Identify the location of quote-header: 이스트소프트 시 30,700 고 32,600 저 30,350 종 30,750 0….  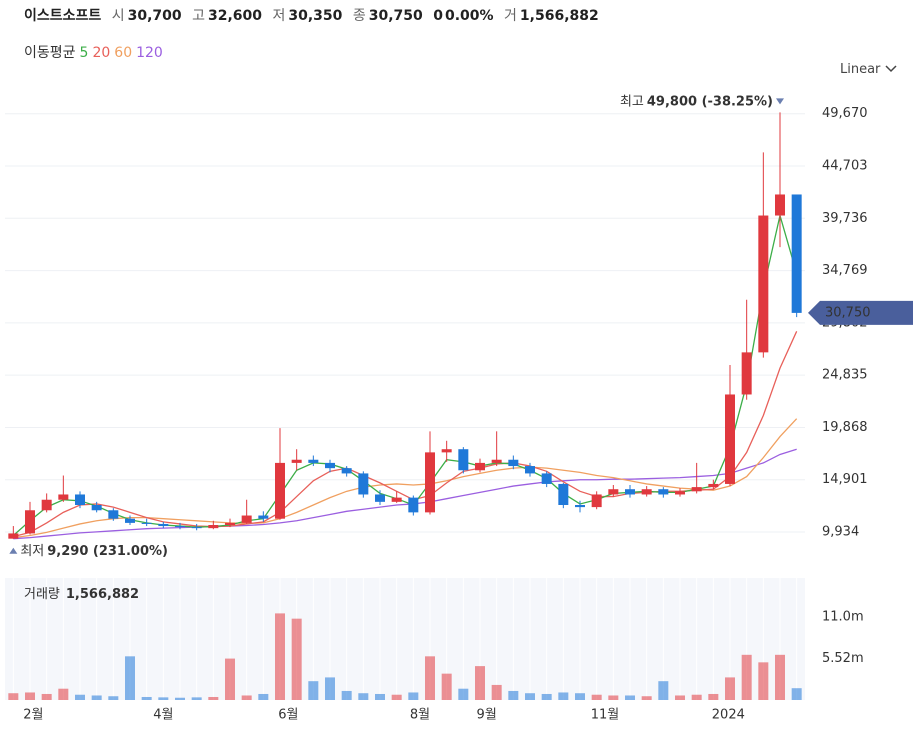
(314, 15).